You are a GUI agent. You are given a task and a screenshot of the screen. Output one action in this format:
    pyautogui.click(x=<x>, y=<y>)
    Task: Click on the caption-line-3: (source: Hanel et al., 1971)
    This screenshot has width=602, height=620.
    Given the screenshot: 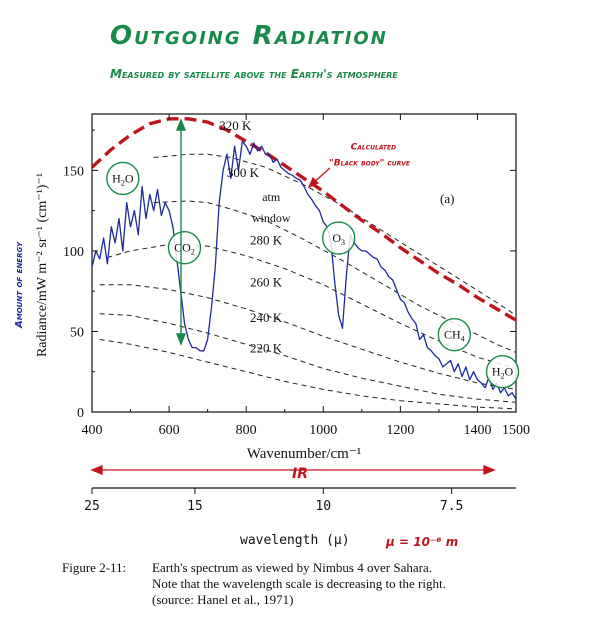 What is the action you would take?
    pyautogui.click(x=223, y=599)
    